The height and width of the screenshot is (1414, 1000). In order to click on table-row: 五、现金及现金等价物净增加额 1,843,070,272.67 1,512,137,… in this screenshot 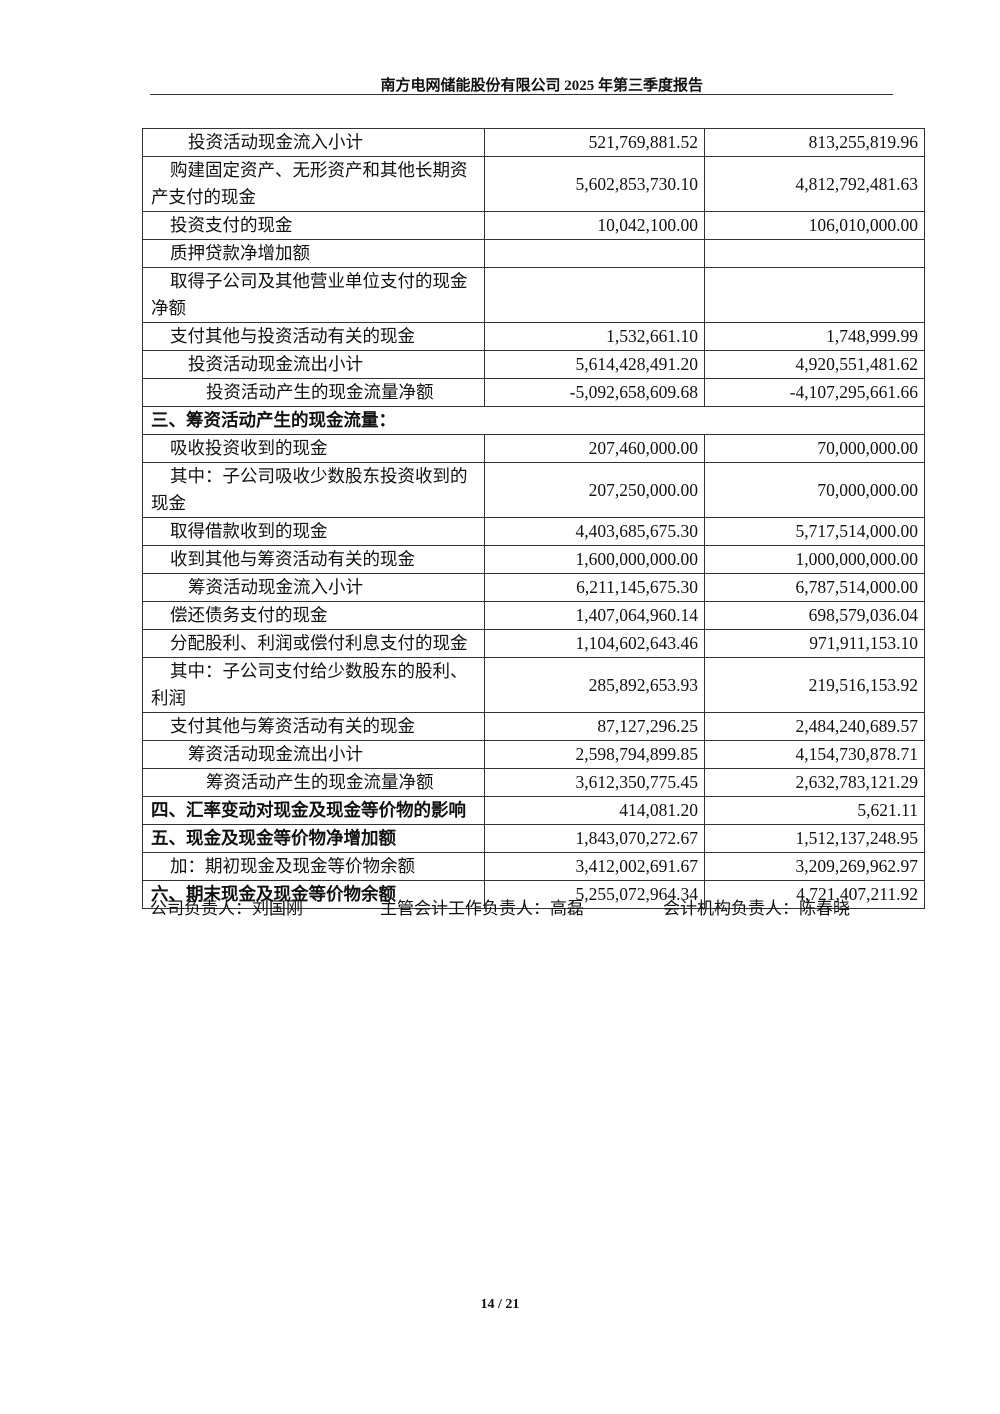, I will do `click(533, 838)`.